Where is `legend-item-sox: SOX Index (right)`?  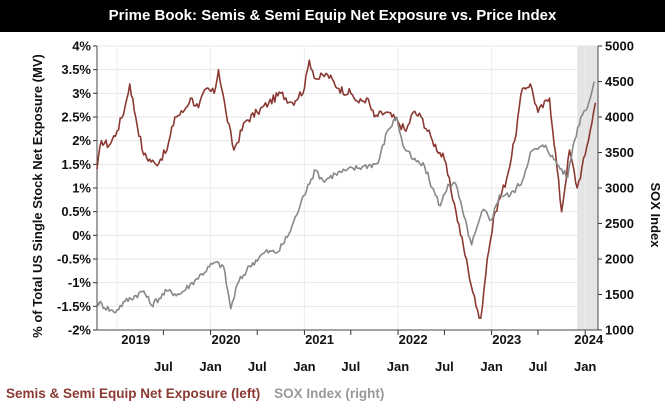 legend-item-sox: SOX Index (right) is located at coordinates (329, 393).